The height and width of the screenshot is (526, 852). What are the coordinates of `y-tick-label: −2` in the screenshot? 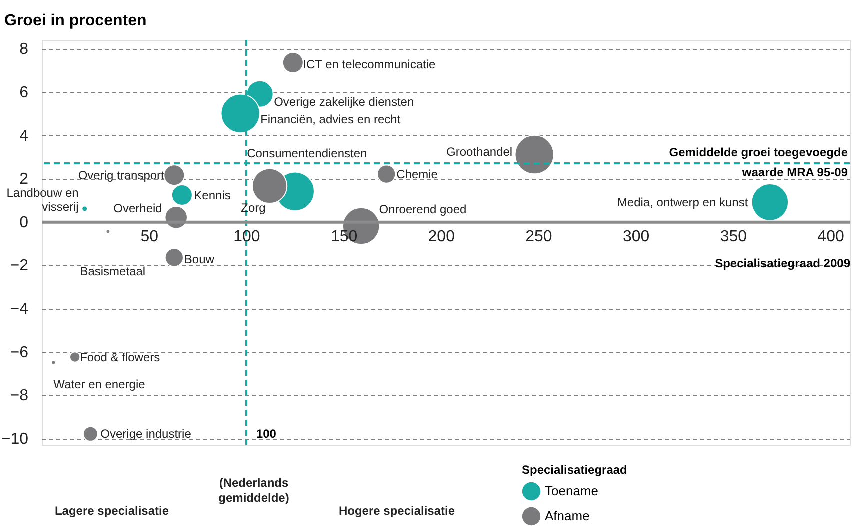 It's located at (19, 266).